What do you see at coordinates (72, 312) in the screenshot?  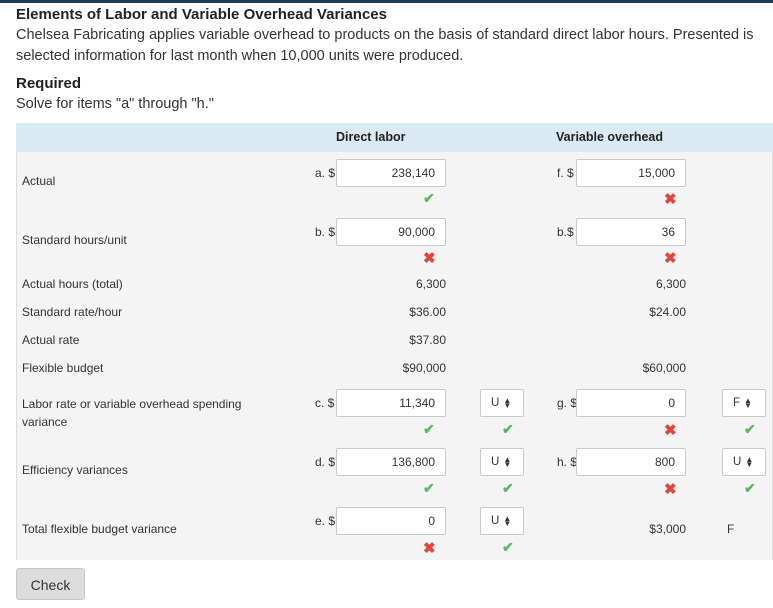 I see `row-label-standard-rate: Standard rate/hour` at bounding box center [72, 312].